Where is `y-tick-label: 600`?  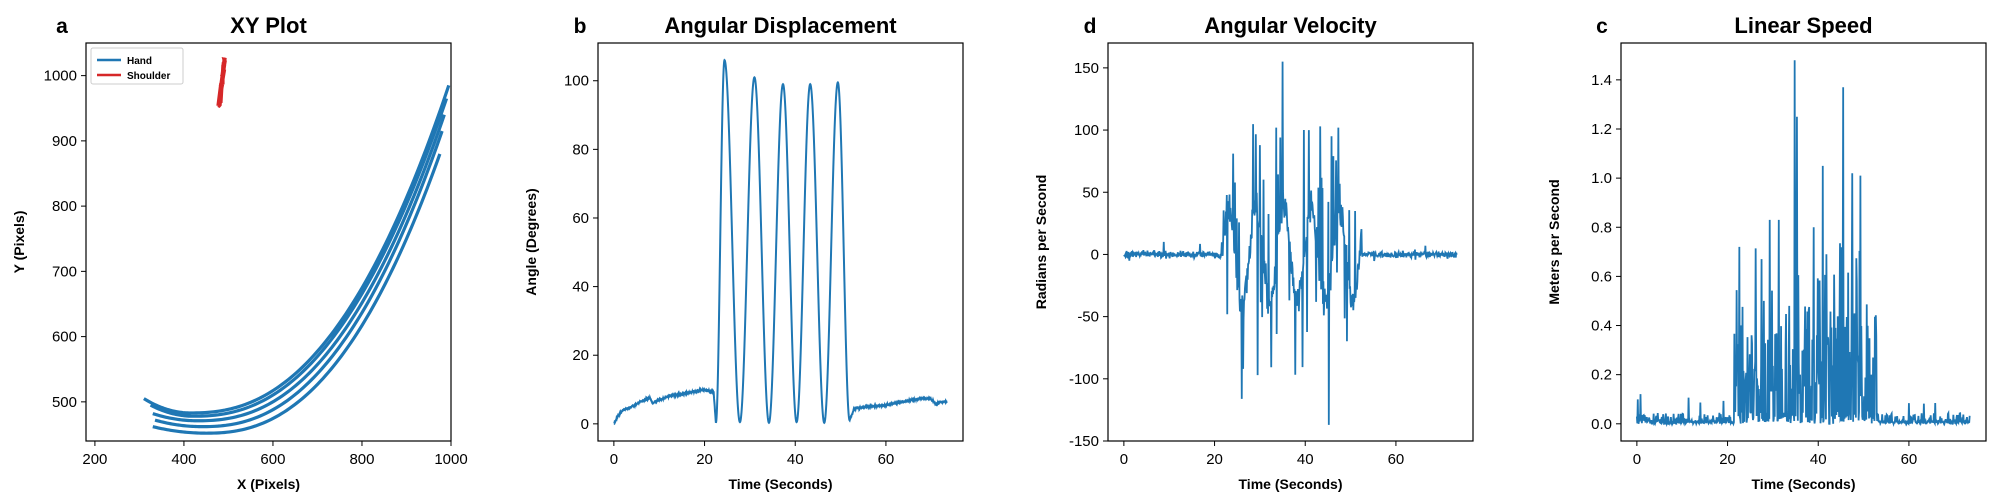 y-tick-label: 600 is located at coordinates (64, 337).